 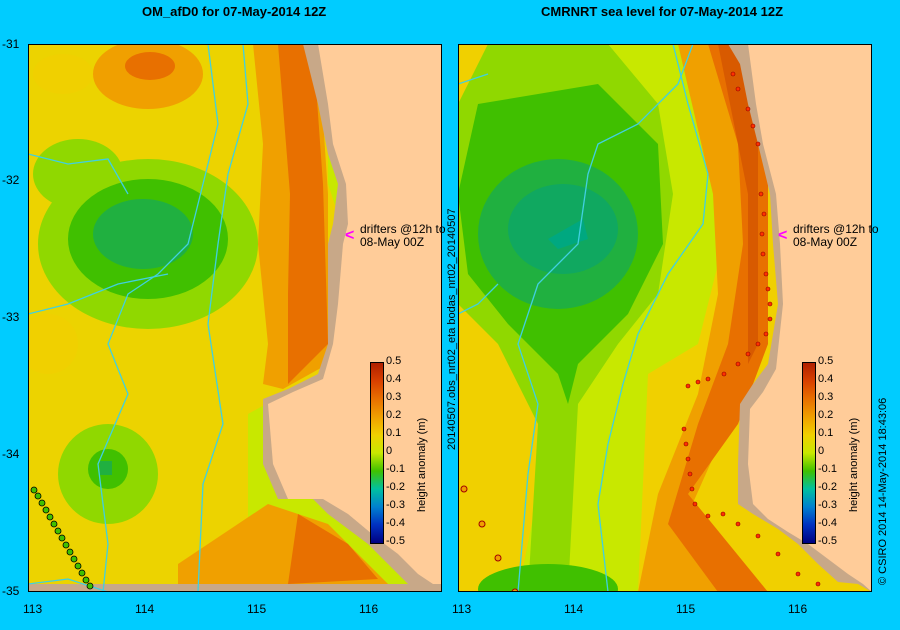 What do you see at coordinates (11, 591) in the screenshot?
I see `lat-tick: -35` at bounding box center [11, 591].